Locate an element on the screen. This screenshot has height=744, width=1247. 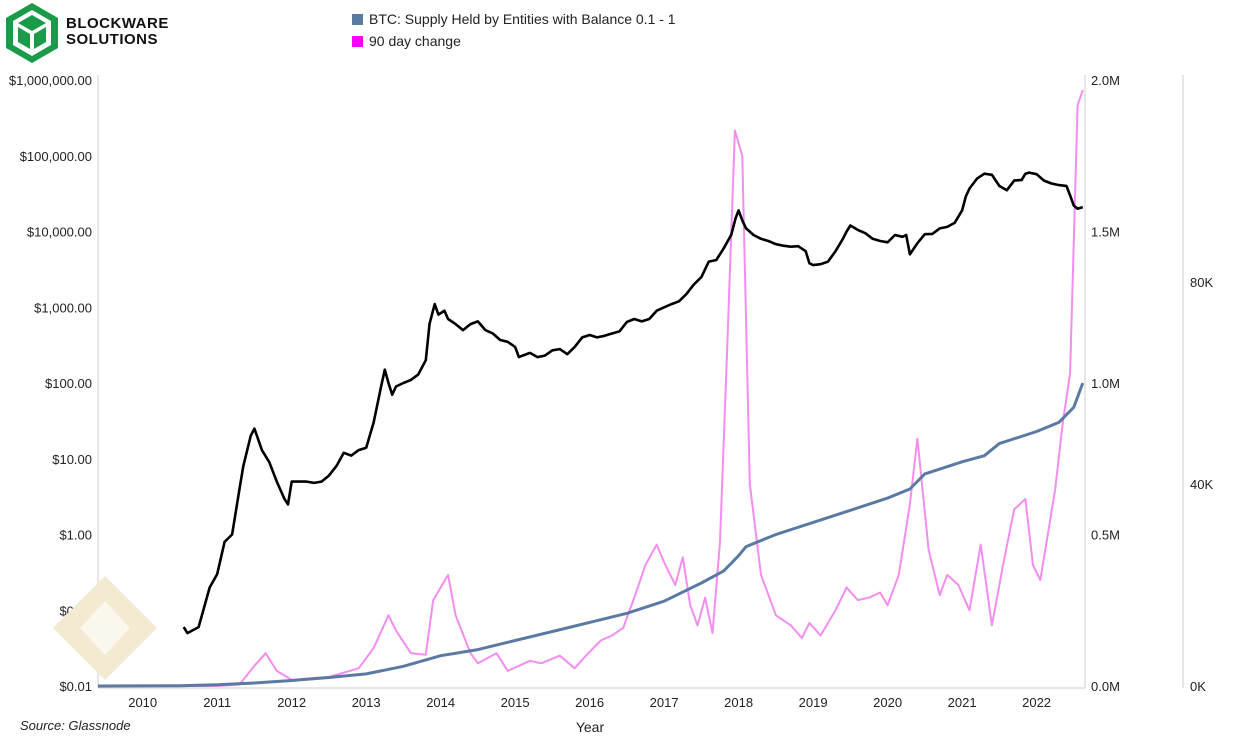
x-tick-label: 2015 is located at coordinates (515, 702).